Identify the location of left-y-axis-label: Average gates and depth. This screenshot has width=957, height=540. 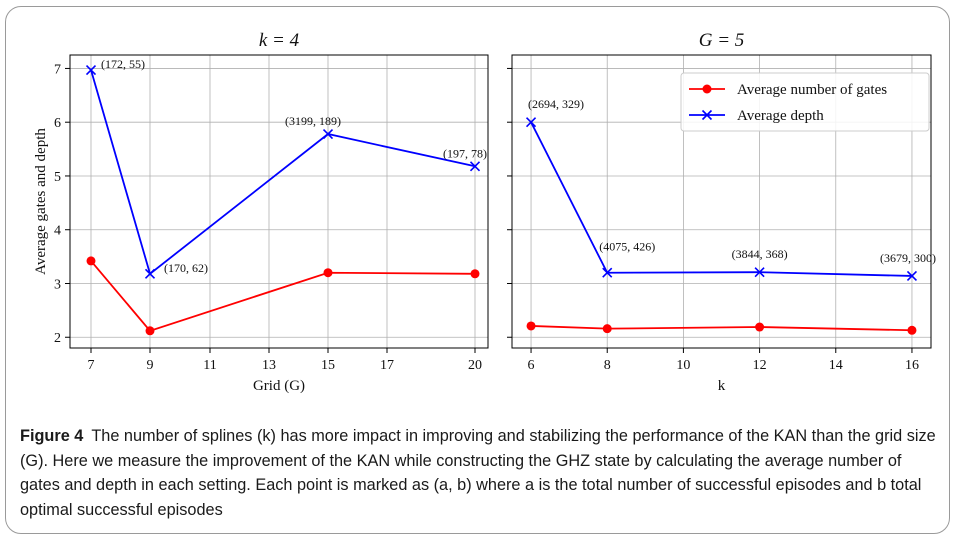
(41, 201).